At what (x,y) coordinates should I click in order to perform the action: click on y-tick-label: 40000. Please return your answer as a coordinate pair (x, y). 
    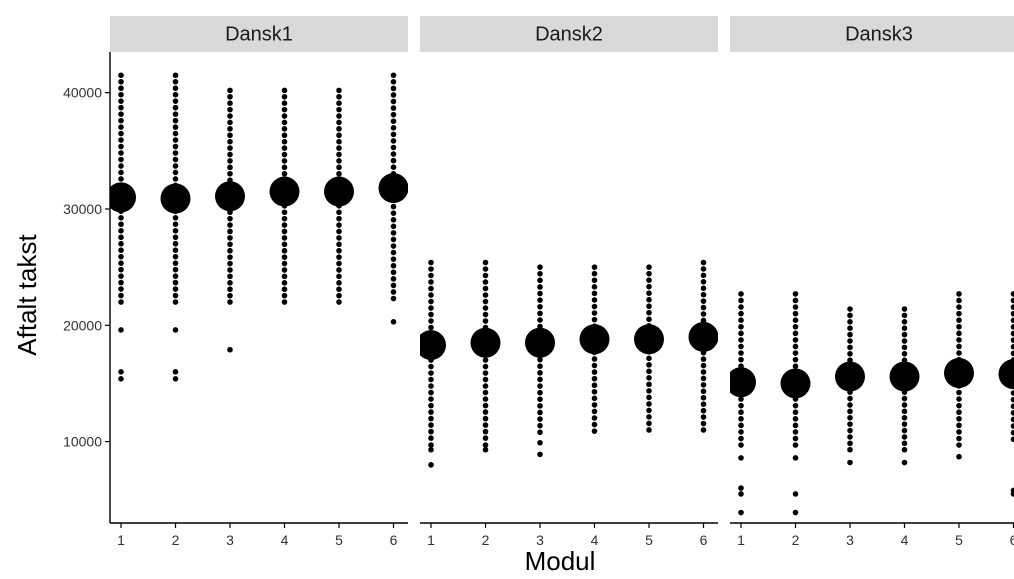
    Looking at the image, I should click on (82, 93).